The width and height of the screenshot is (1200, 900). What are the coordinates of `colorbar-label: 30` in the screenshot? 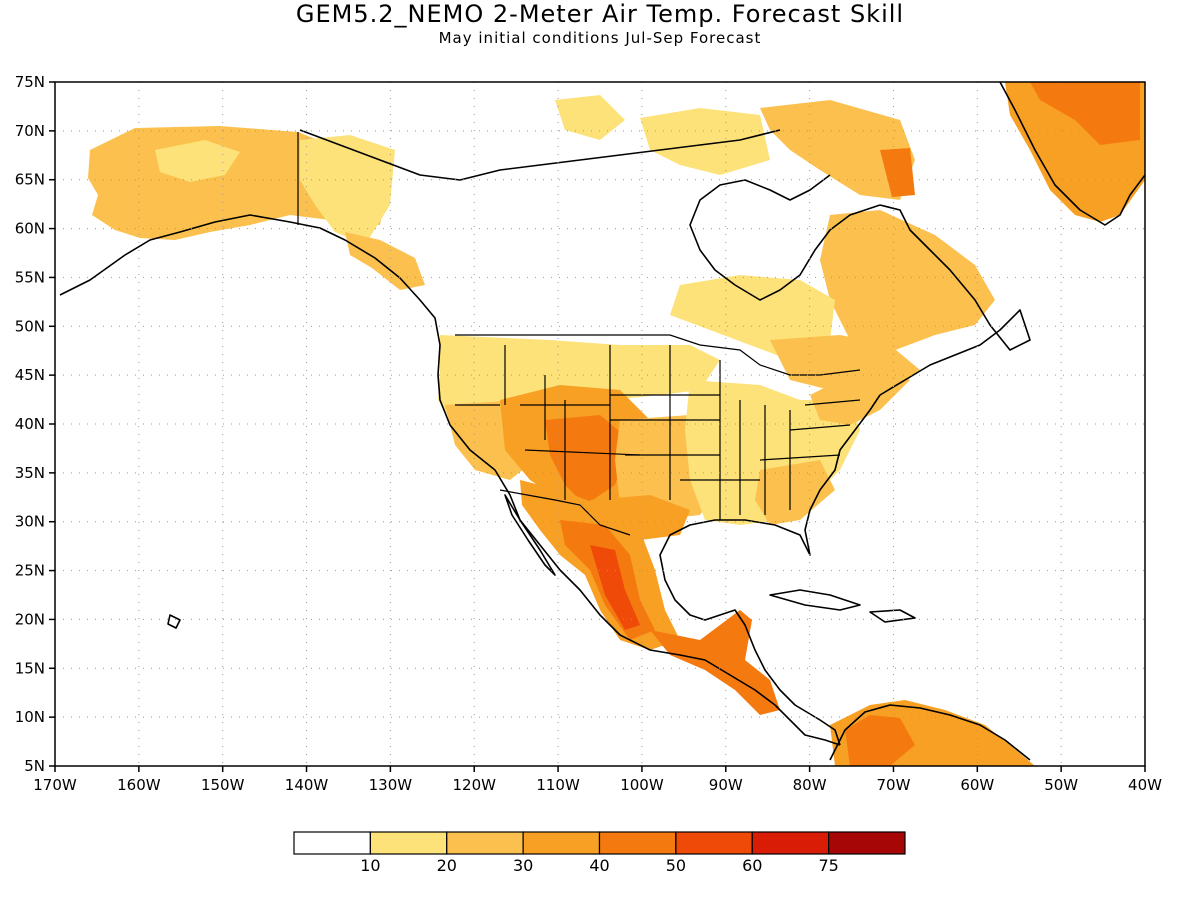 It's located at (523, 865).